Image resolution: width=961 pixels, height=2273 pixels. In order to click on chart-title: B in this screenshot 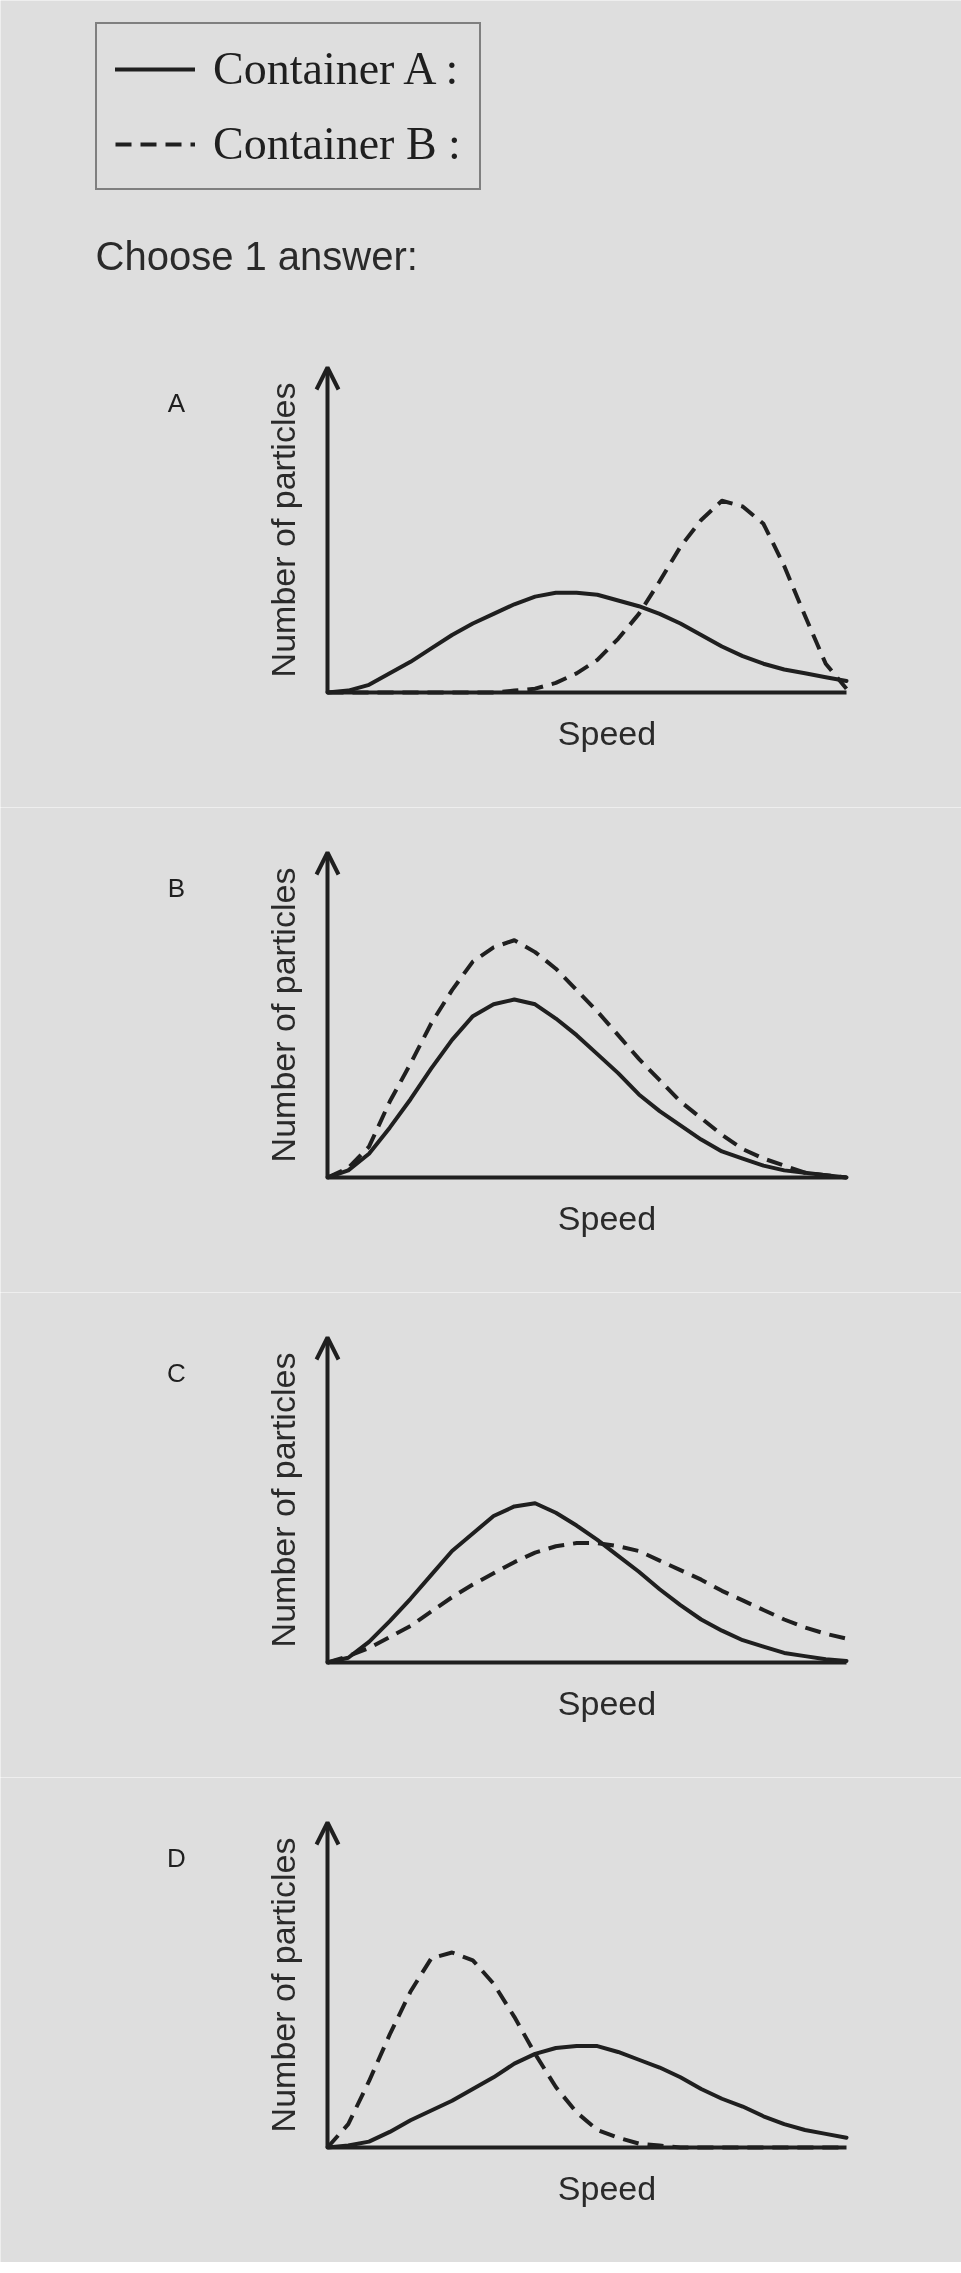, I will do `click(176, 887)`.